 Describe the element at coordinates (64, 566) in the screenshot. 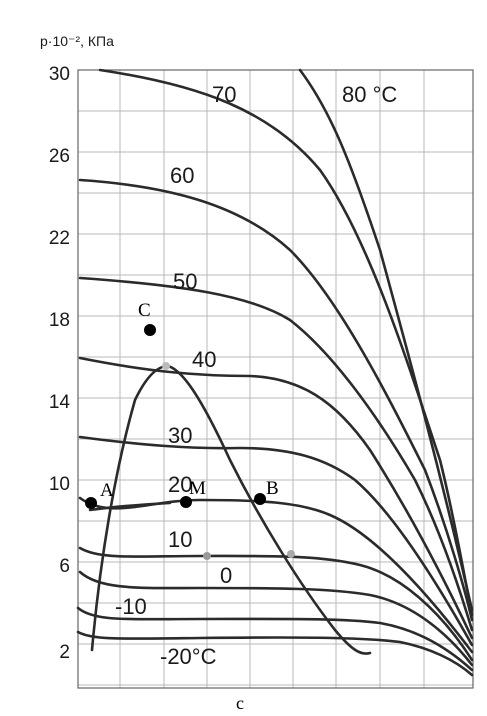

I see `y-tick-label: 6` at that location.